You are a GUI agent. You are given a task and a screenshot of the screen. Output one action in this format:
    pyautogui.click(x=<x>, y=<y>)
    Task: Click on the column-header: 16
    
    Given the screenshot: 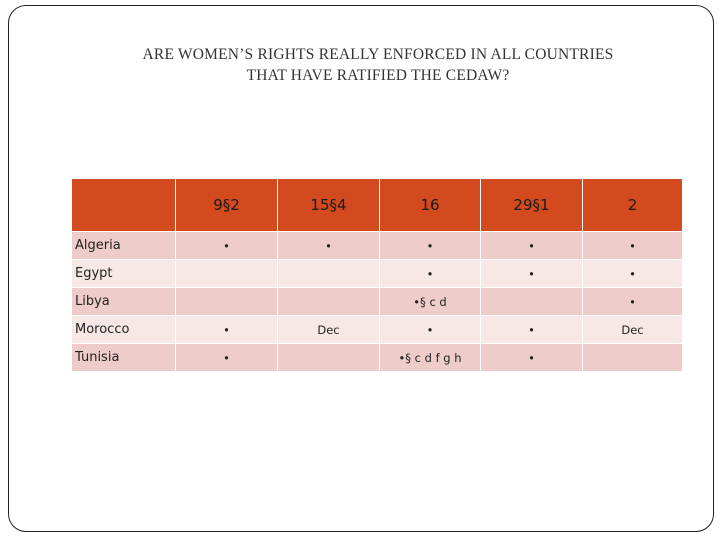 What is the action you would take?
    pyautogui.click(x=430, y=205)
    